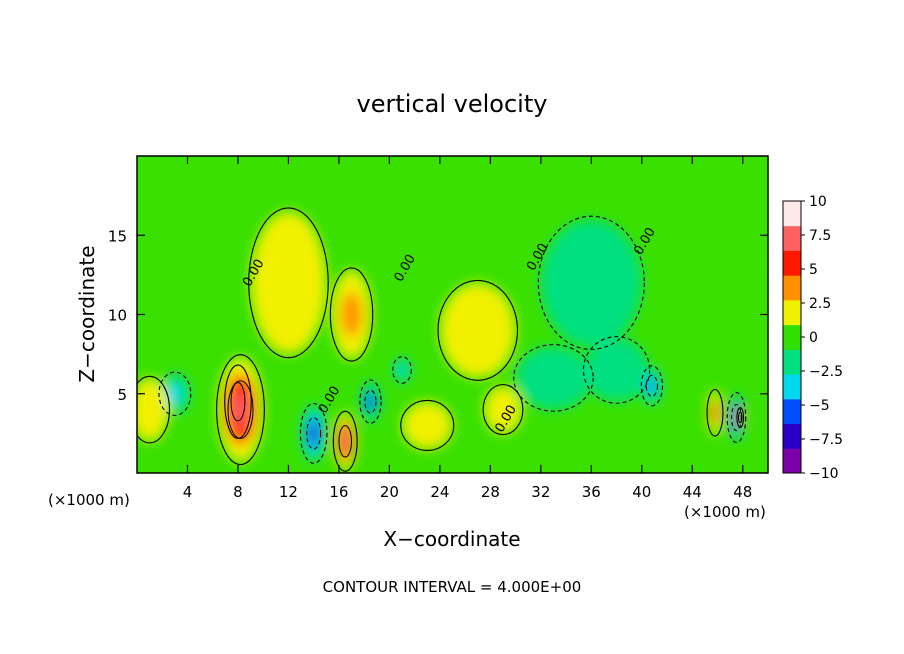  What do you see at coordinates (725, 512) in the screenshot?
I see `x-unit-right: (×1000 m)` at bounding box center [725, 512].